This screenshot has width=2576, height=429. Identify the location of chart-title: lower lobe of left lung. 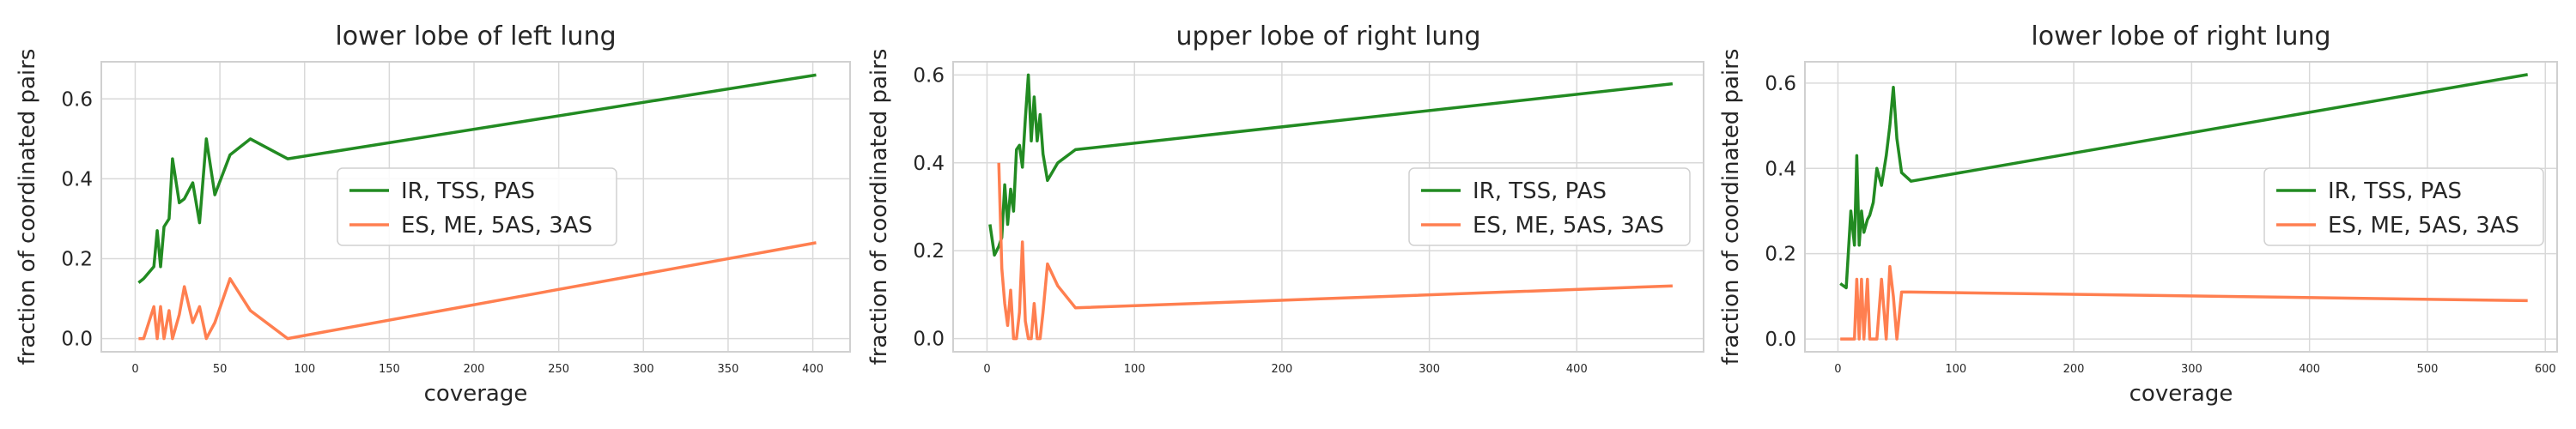
(475, 36).